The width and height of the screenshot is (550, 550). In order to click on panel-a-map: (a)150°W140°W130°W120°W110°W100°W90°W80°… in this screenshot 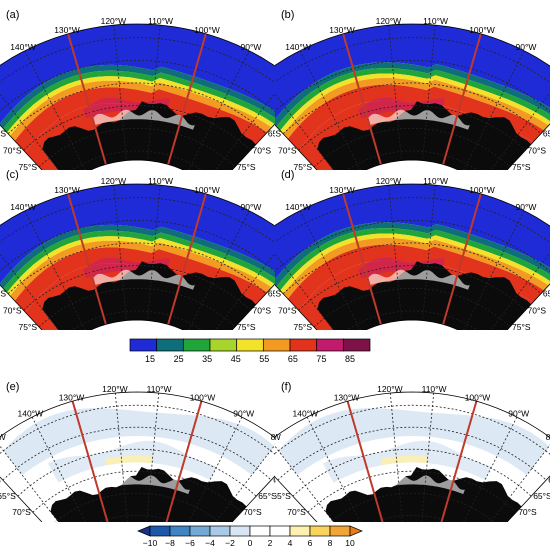, I will do `click(137, 89)`.